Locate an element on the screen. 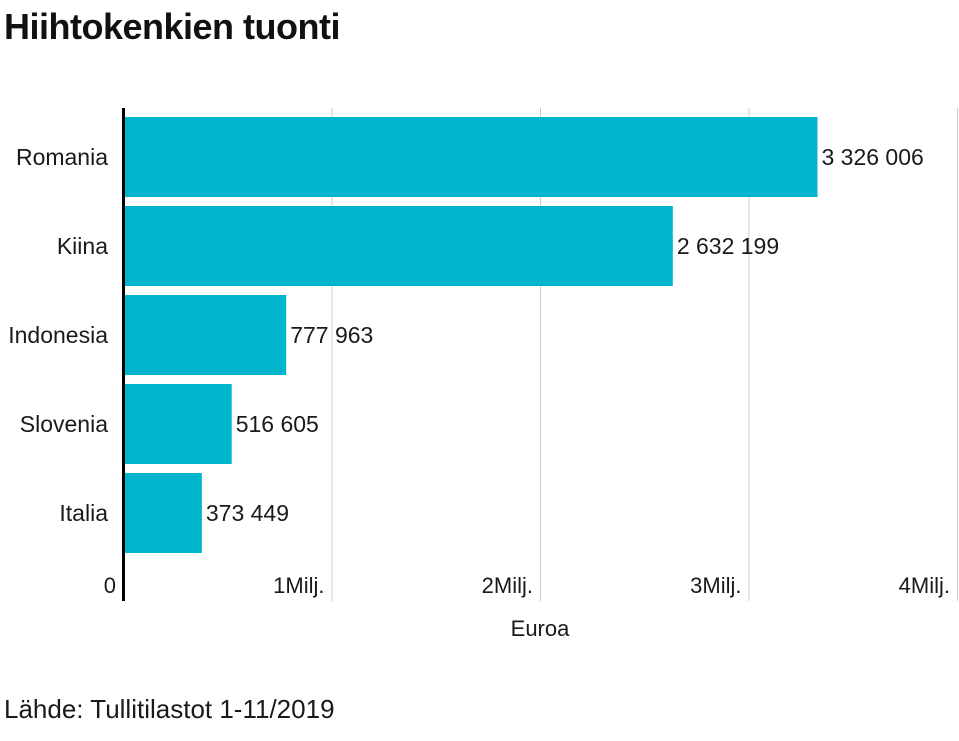  value-label: 516 605 is located at coordinates (277, 424).